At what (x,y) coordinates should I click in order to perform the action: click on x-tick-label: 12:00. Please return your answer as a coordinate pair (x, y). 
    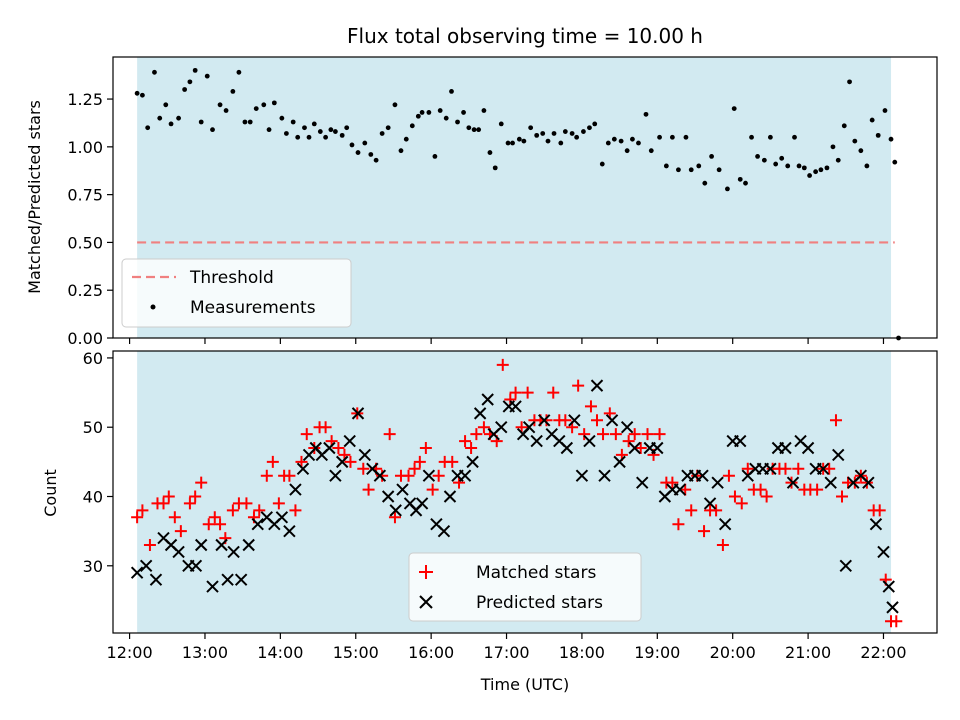
    Looking at the image, I should click on (130, 652).